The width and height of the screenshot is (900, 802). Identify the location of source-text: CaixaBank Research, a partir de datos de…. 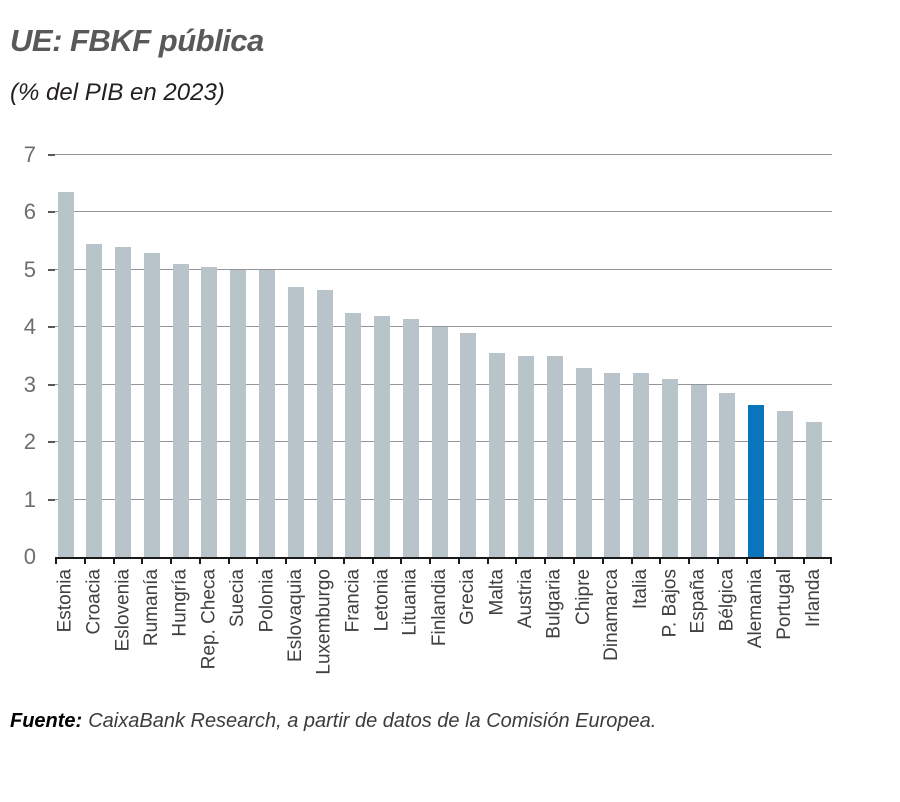
(372, 721).